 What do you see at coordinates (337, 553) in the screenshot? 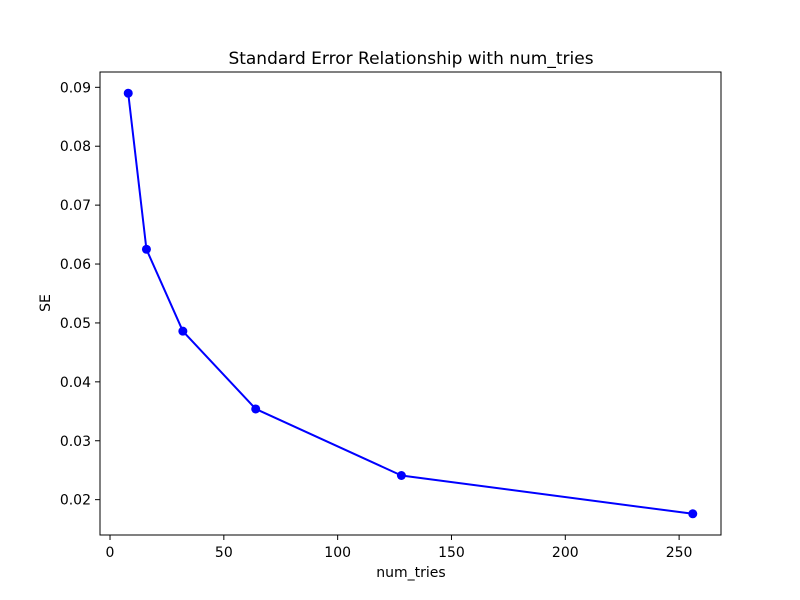
I see `x-tick-label: 100` at bounding box center [337, 553].